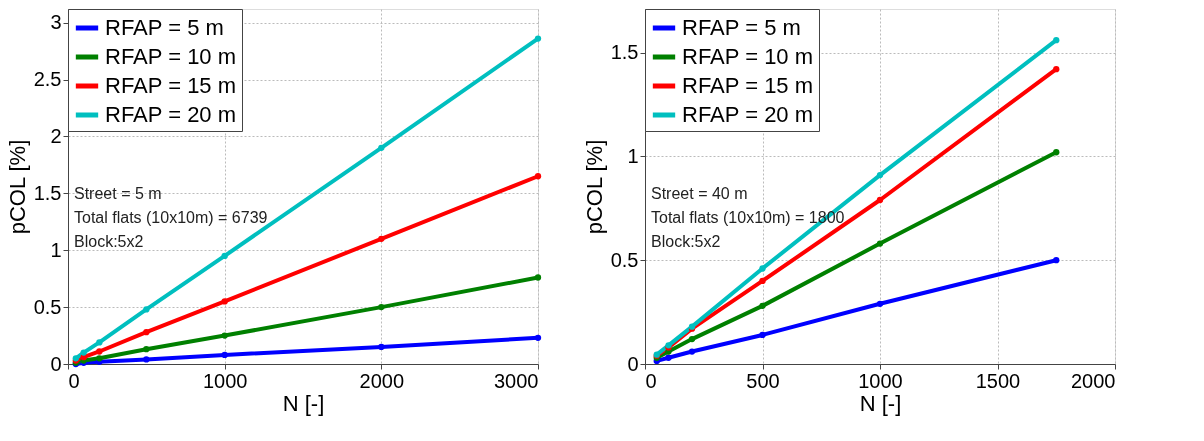 This screenshot has width=1204, height=441. Describe the element at coordinates (56, 135) in the screenshot. I see `y-tick-label: 2` at that location.